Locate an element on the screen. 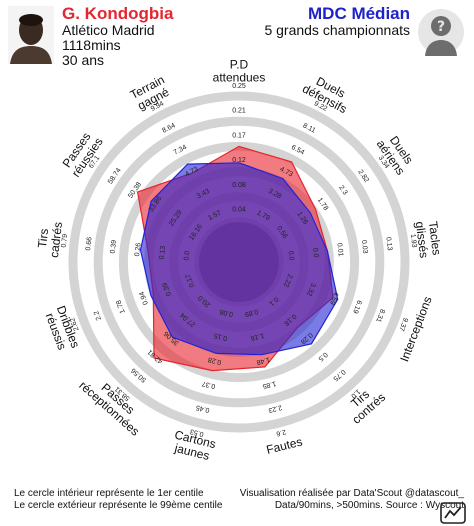 The width and height of the screenshot is (474, 526). axis-tick-label: 1.85 is located at coordinates (269, 384).